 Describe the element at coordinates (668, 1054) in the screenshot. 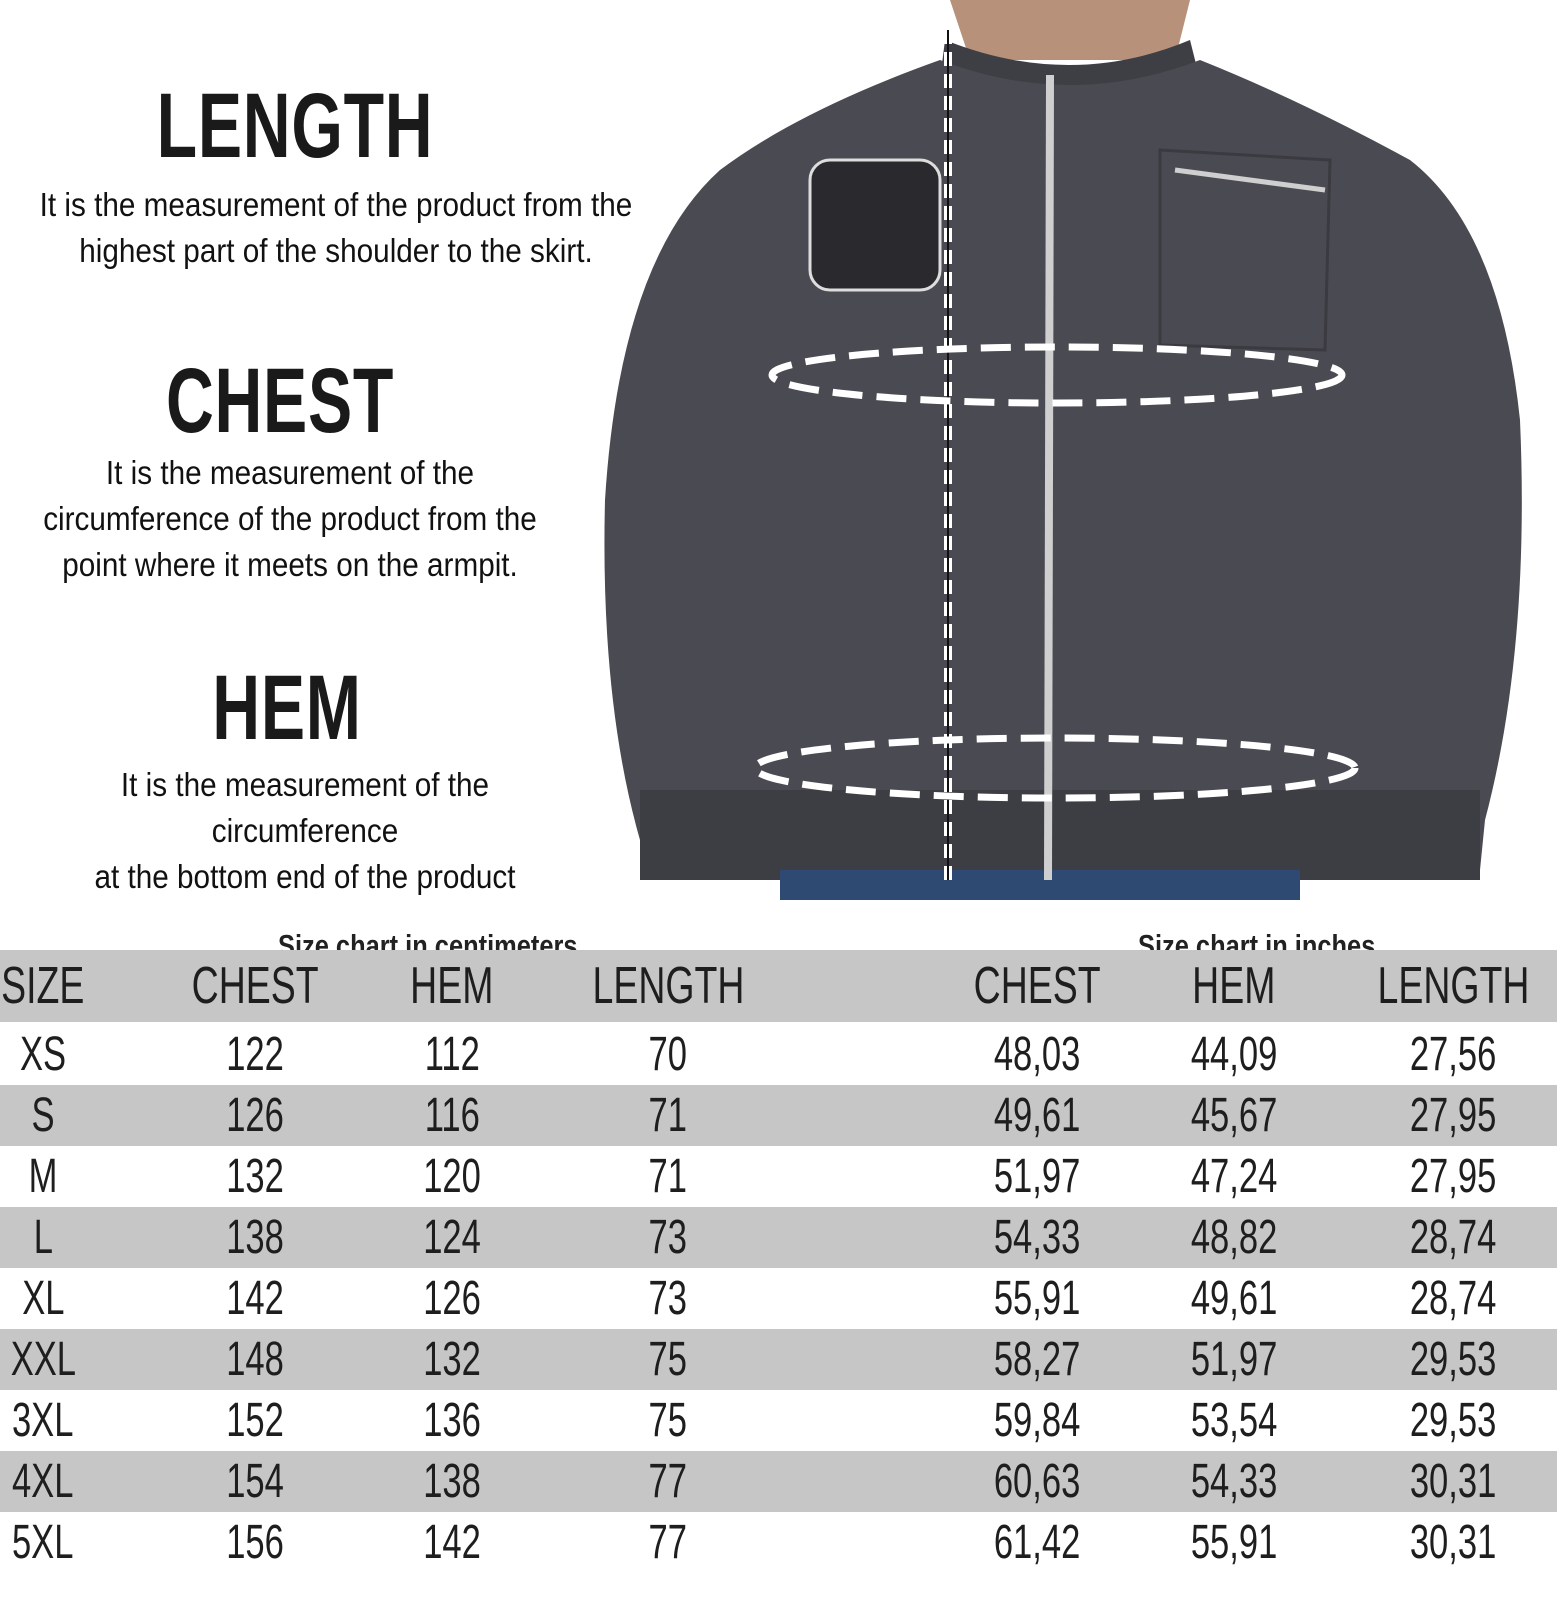

I see `cell-text: 70` at that location.